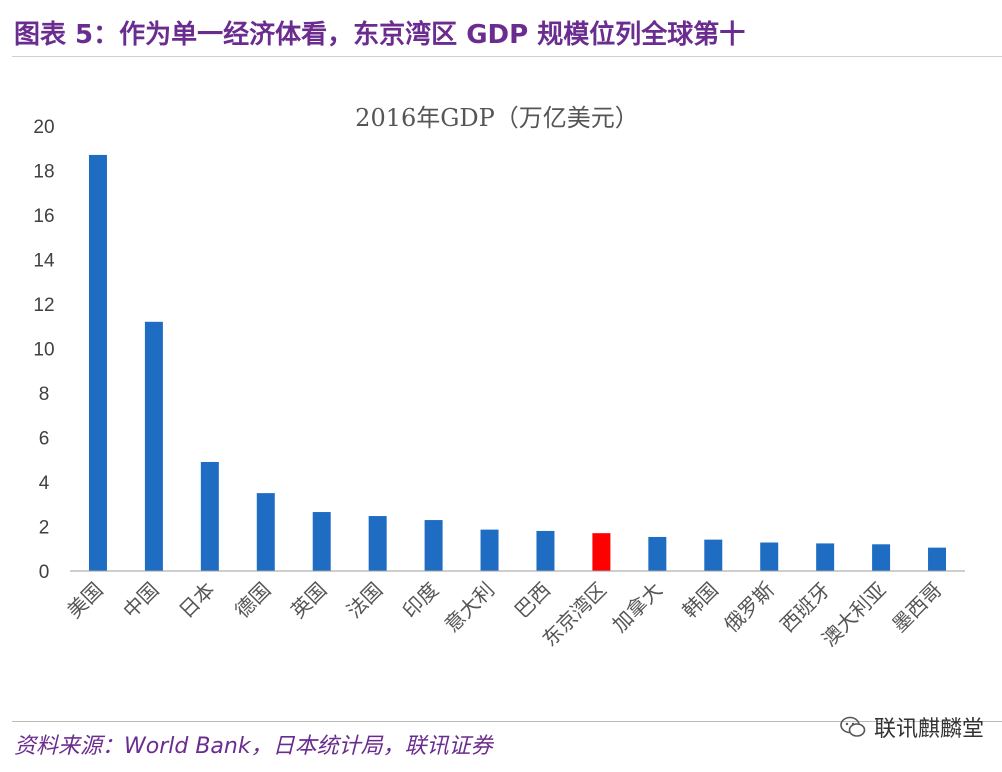 Image resolution: width=1002 pixels, height=772 pixels. Describe the element at coordinates (532, 600) in the screenshot. I see `x-tick-label: 巴西` at that location.